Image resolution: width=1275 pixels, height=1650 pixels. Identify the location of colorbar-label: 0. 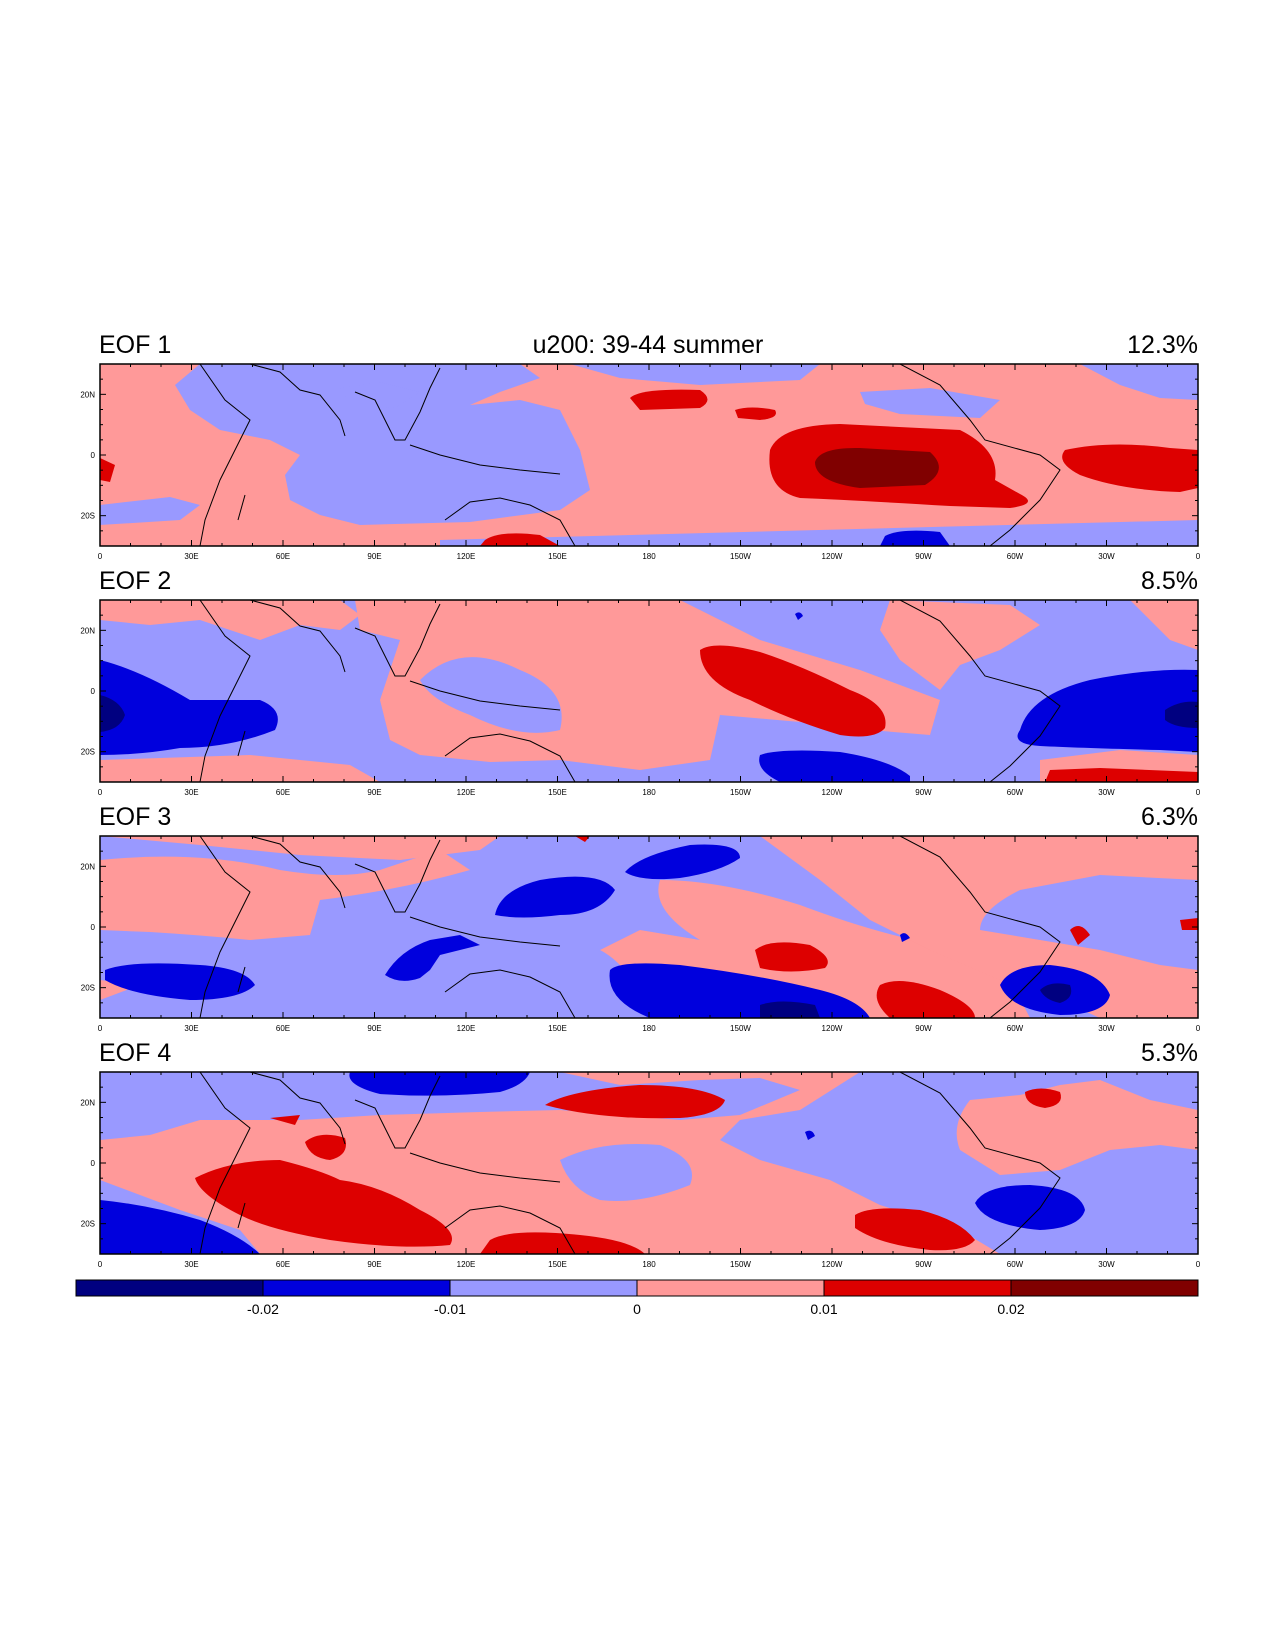
(637, 1309).